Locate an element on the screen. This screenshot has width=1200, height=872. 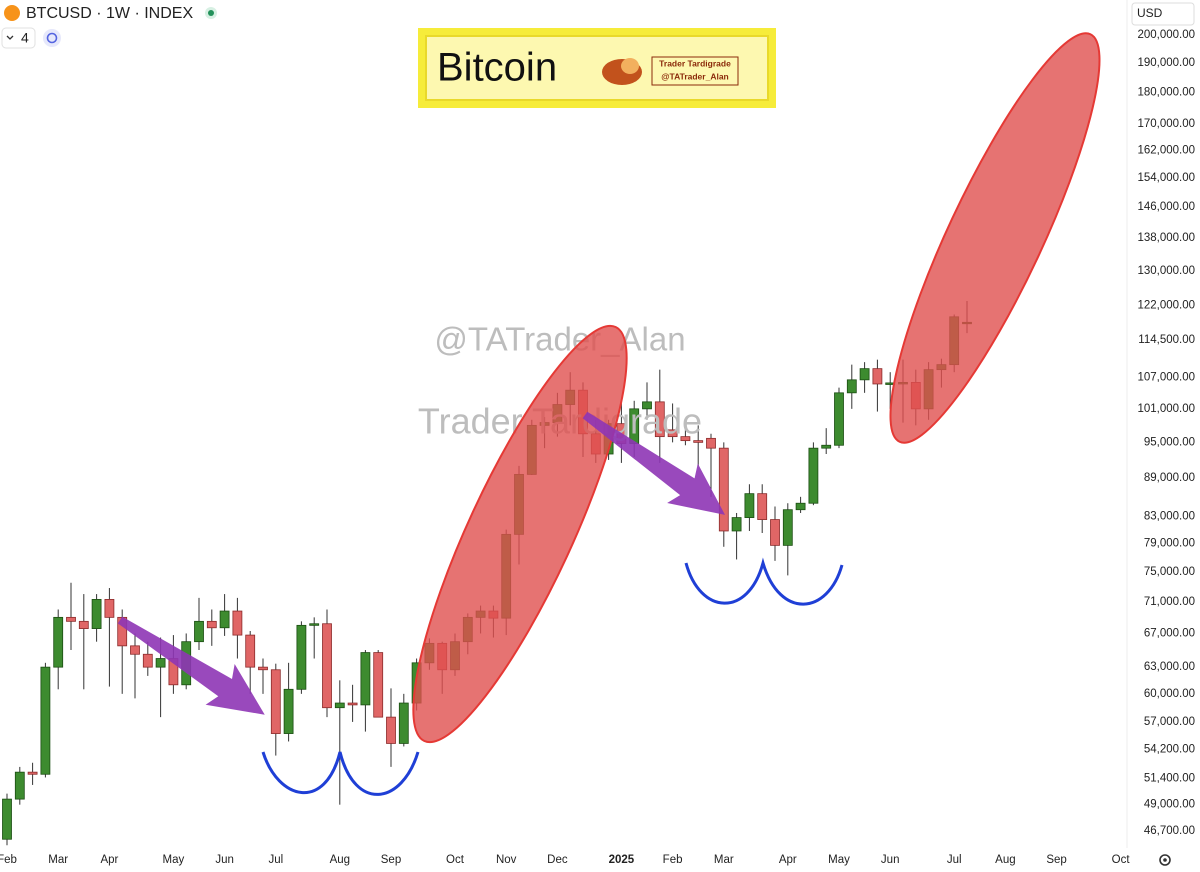
symbol-icon is located at coordinates (12, 13).